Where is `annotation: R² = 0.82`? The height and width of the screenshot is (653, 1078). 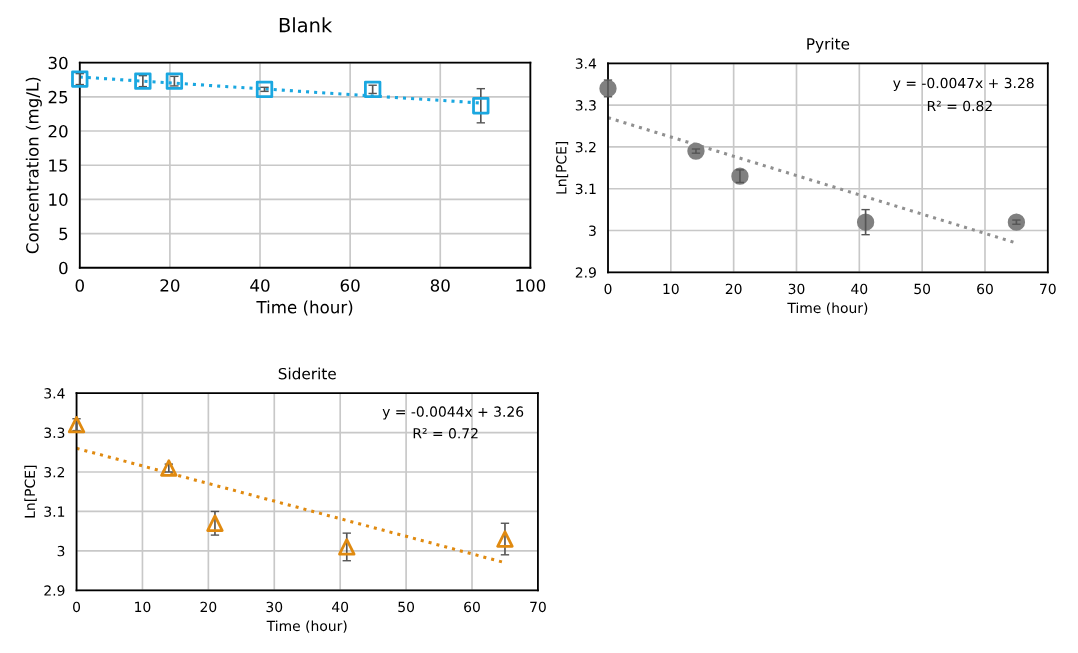 annotation: R² = 0.82 is located at coordinates (959, 106).